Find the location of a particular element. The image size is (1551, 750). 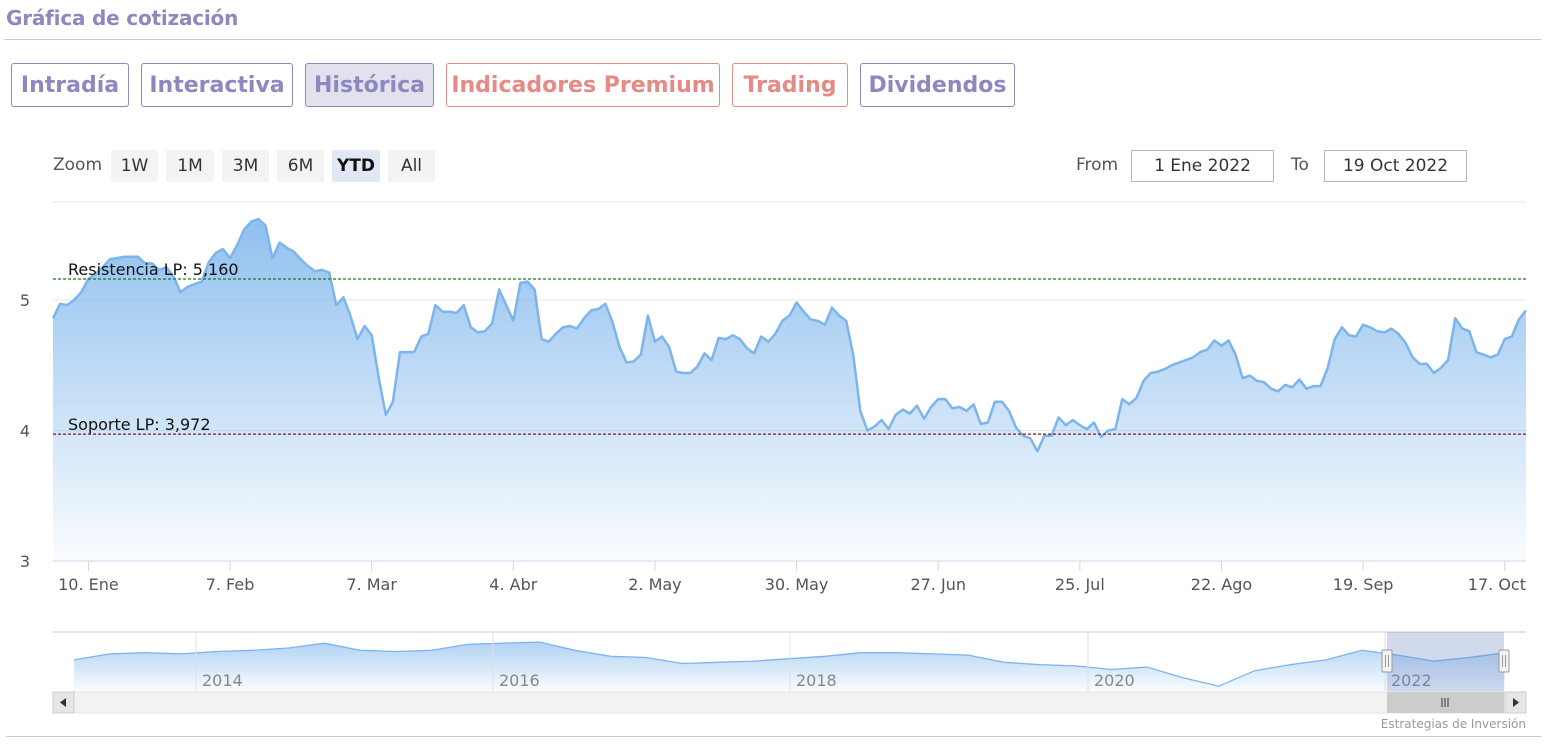

y-tick-label: 5 is located at coordinates (25, 300).